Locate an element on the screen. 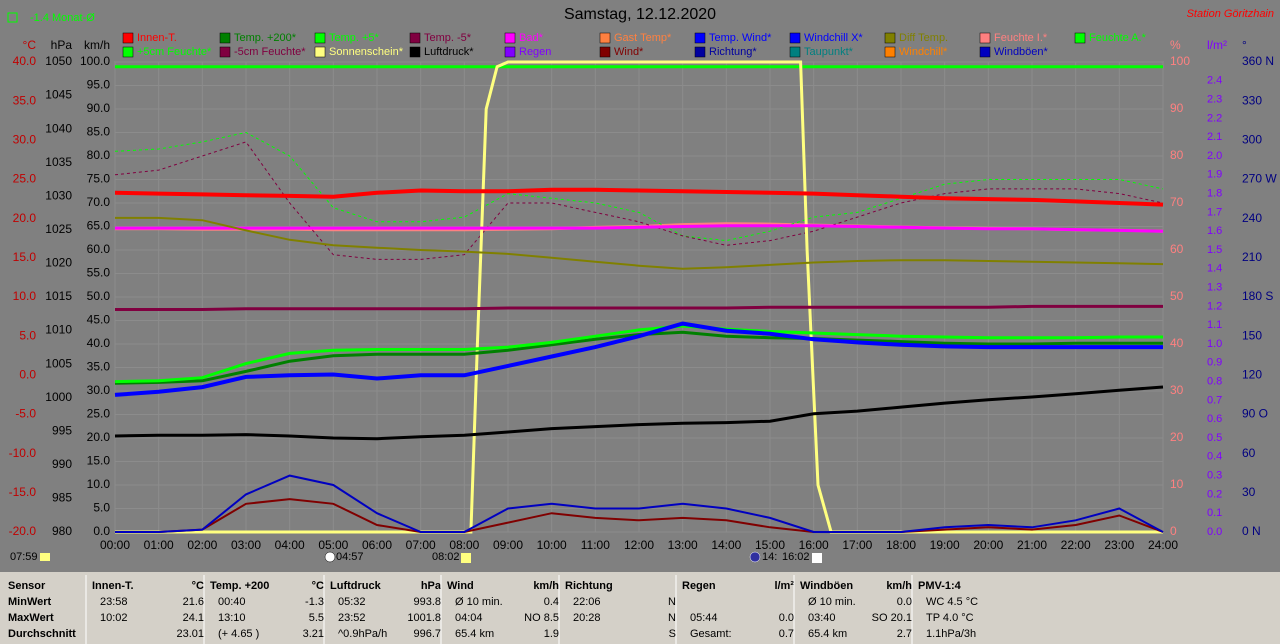 This screenshot has height=644, width=1280. x-tick-label: 06:00 is located at coordinates (377, 545).